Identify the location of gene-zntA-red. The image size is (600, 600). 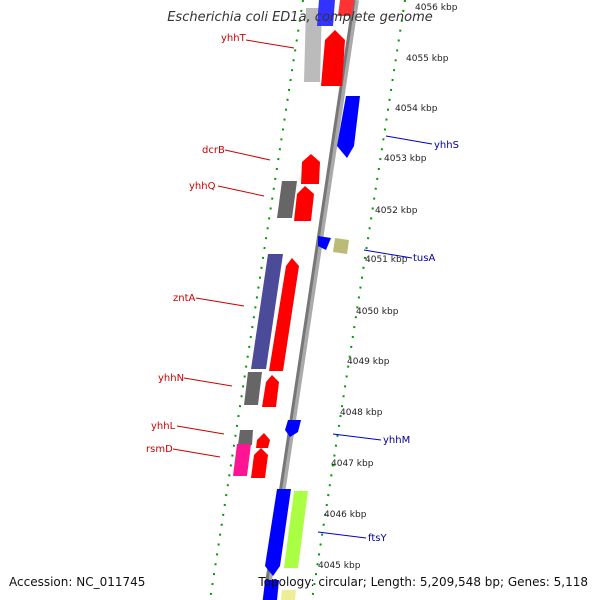
(284, 314).